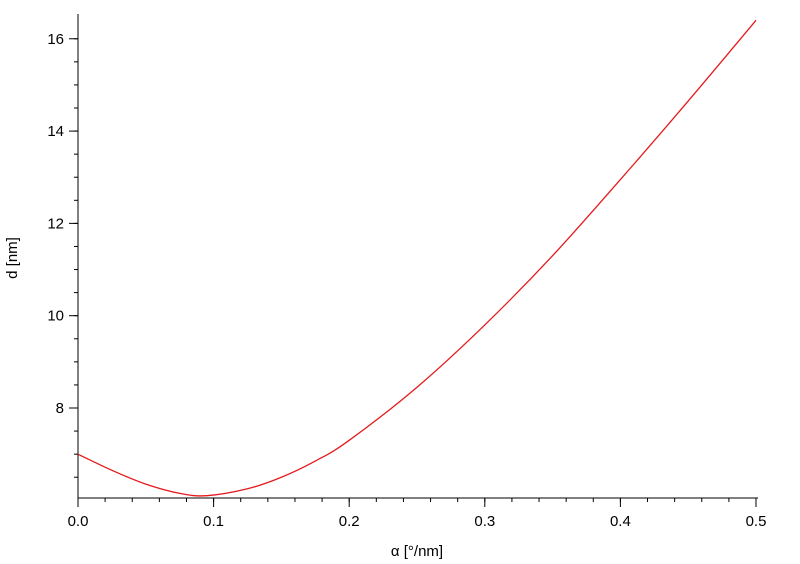 Image resolution: width=800 pixels, height=564 pixels. Describe the element at coordinates (55, 316) in the screenshot. I see `y-tick-label: 10` at that location.